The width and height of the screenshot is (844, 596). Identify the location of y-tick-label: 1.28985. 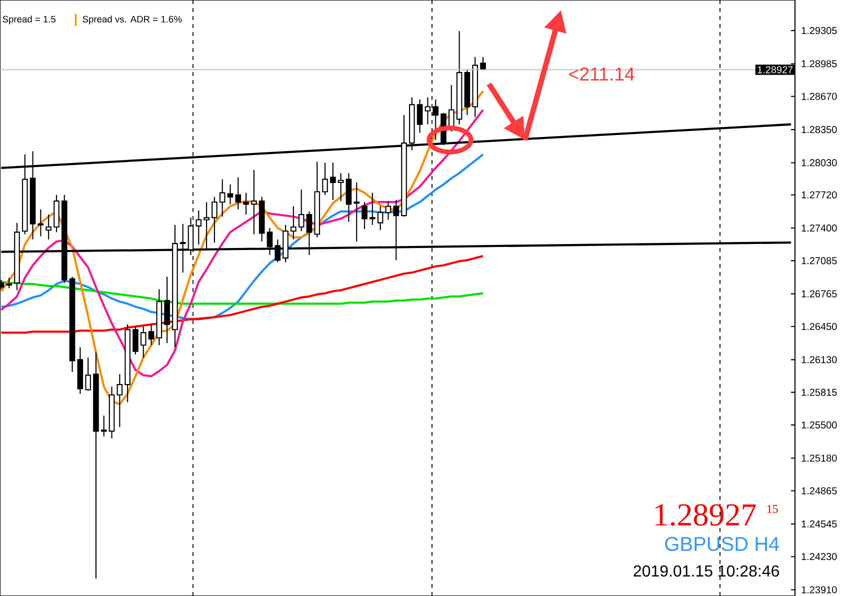
(819, 64).